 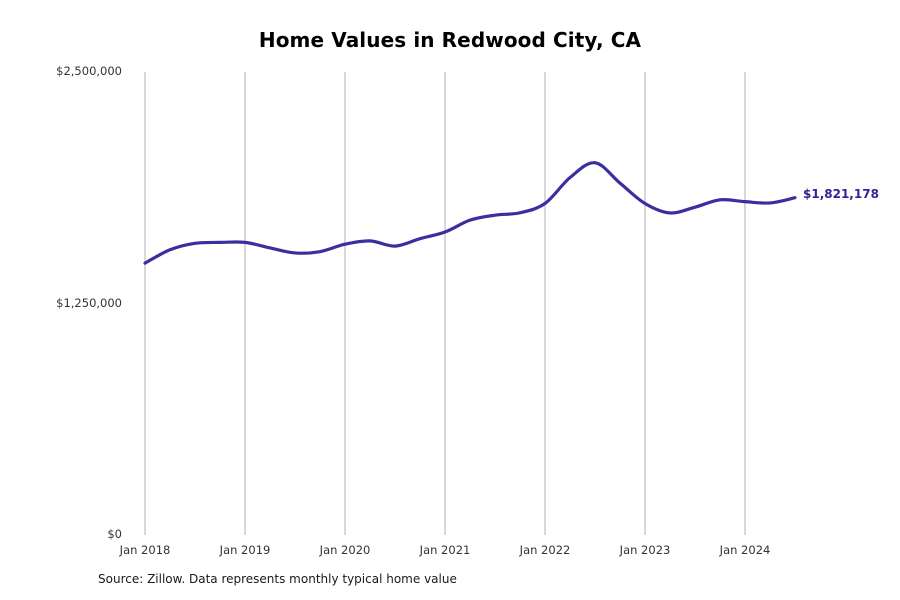 I want to click on y-tick-label: $0, so click(x=114, y=534).